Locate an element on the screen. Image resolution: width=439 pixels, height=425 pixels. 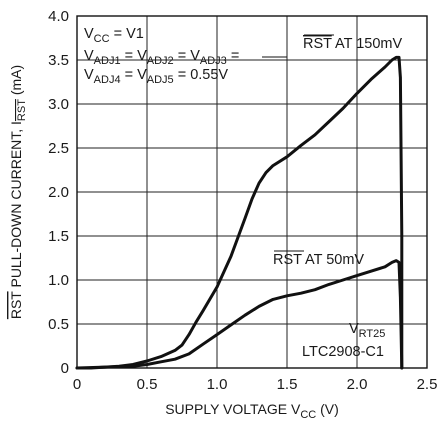
y-axis-title: RST PULL-DOWN CURRENT, IRST (mA) is located at coordinates (18, 192).